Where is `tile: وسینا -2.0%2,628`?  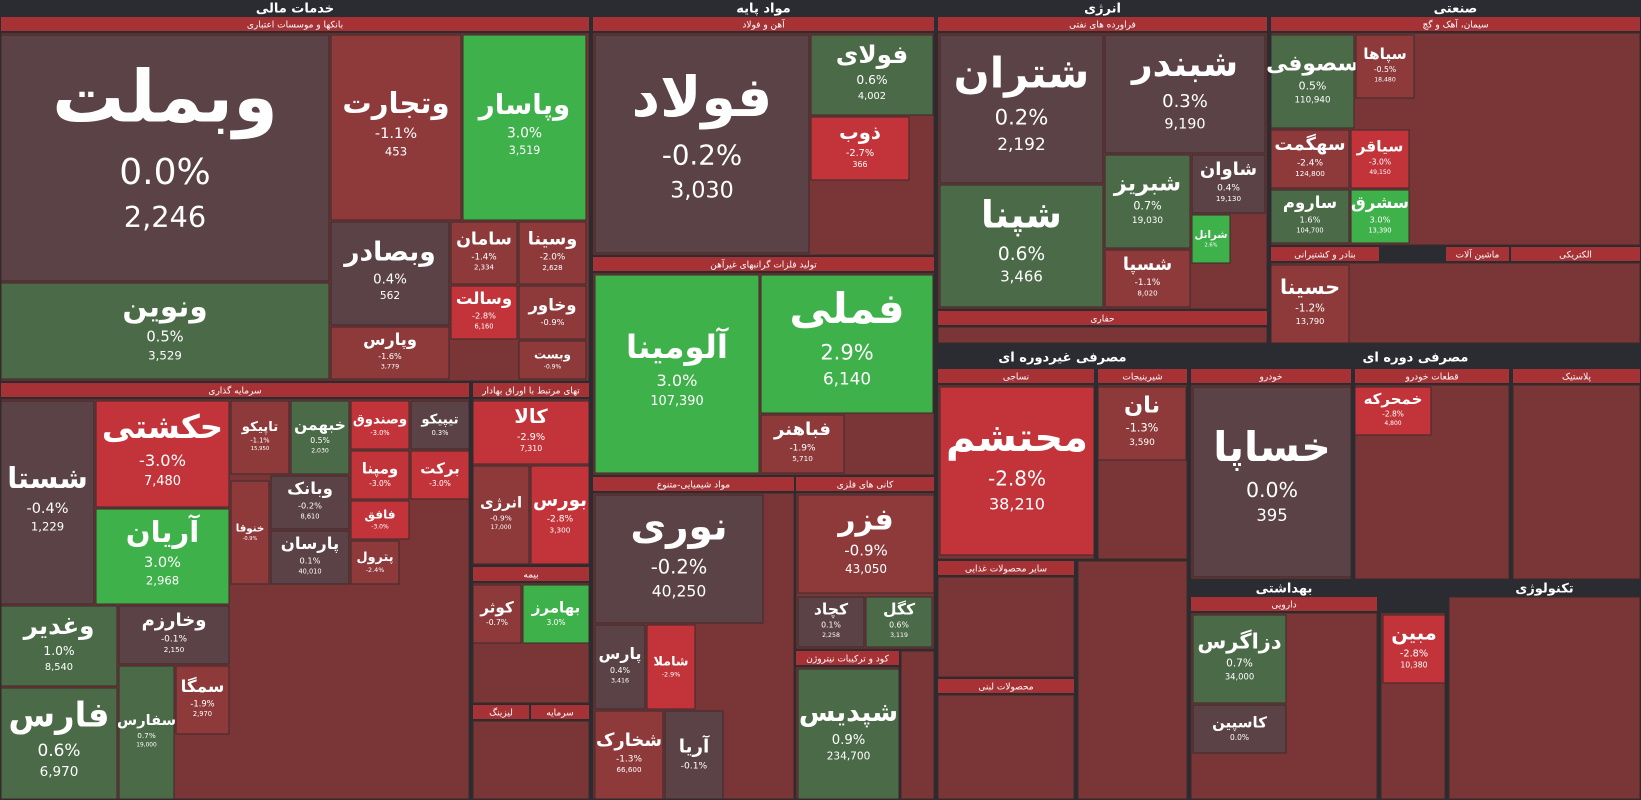
tile: وسینا -2.0%2,628 is located at coordinates (552, 253).